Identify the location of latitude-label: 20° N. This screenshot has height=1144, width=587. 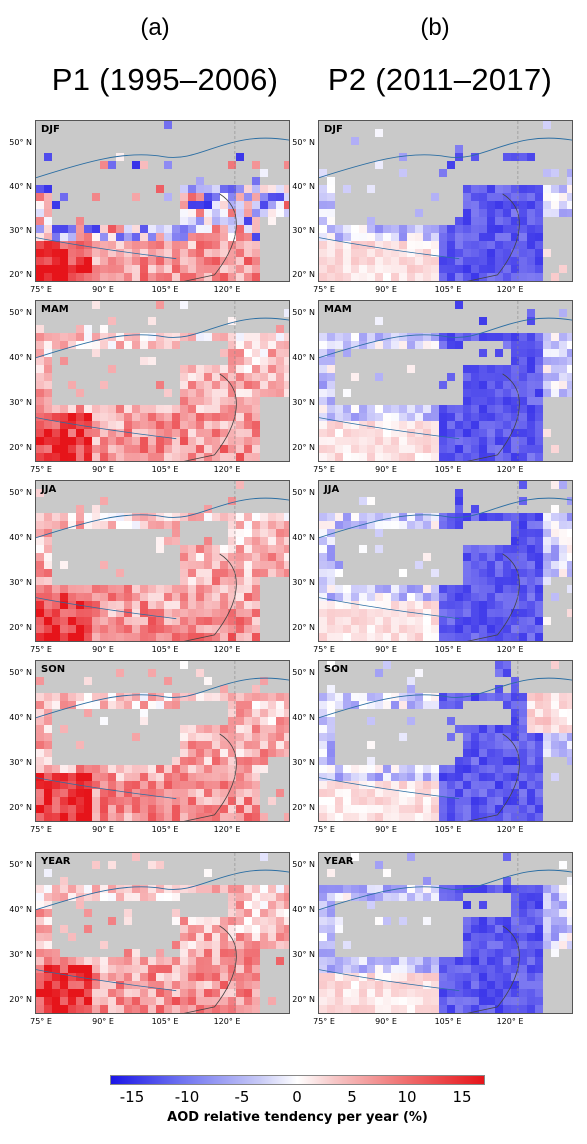
(20, 274).